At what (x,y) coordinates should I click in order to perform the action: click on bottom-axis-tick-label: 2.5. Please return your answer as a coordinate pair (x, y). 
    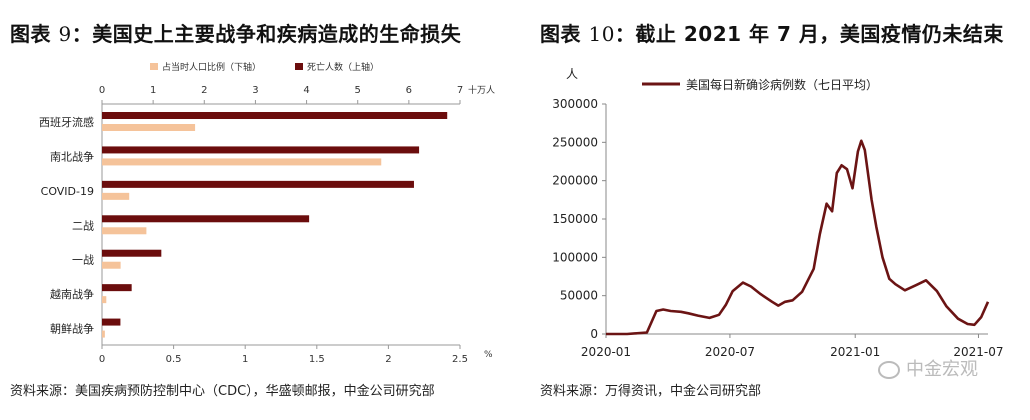
    Looking at the image, I should click on (460, 359).